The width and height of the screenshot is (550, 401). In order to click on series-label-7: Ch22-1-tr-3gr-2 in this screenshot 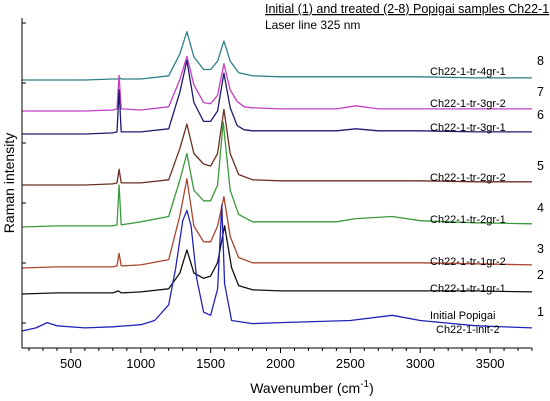, I will do `click(468, 104)`.